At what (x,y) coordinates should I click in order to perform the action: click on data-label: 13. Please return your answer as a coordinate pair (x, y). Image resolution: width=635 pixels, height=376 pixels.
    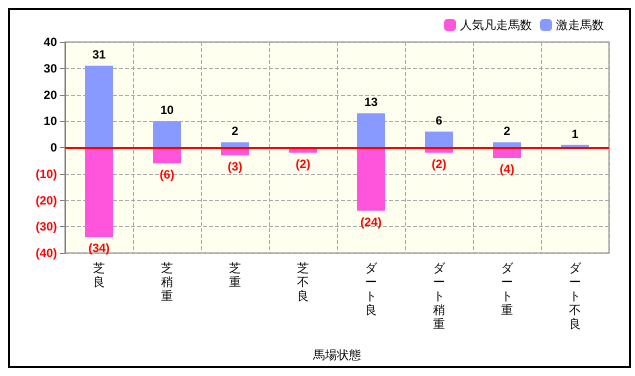
    Looking at the image, I should click on (371, 102).